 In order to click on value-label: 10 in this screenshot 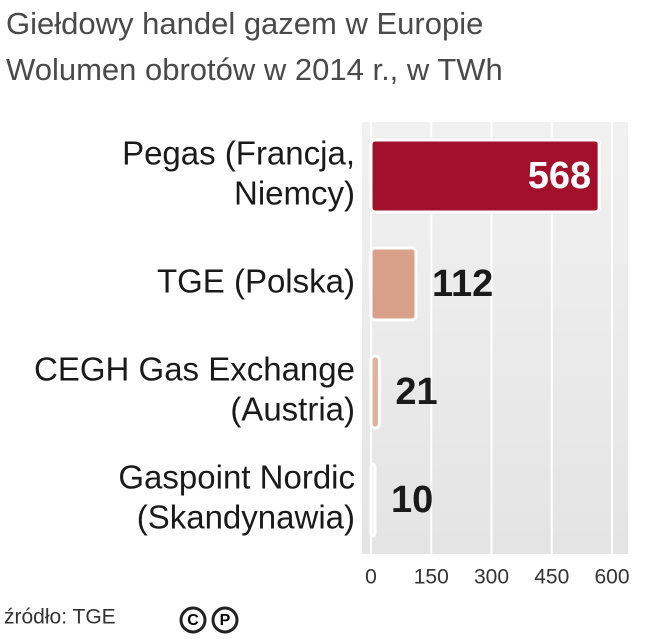, I will do `click(412, 500)`.